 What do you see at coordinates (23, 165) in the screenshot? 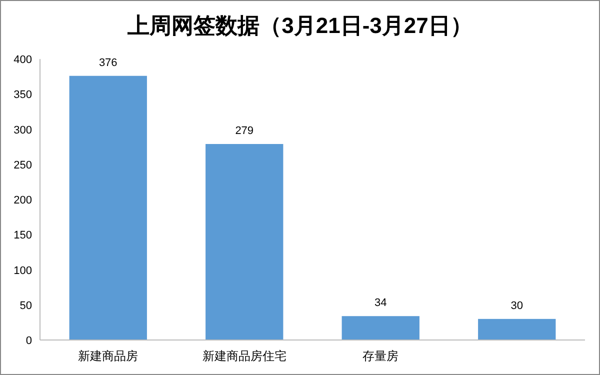
I see `y-tick-label: 250` at bounding box center [23, 165].